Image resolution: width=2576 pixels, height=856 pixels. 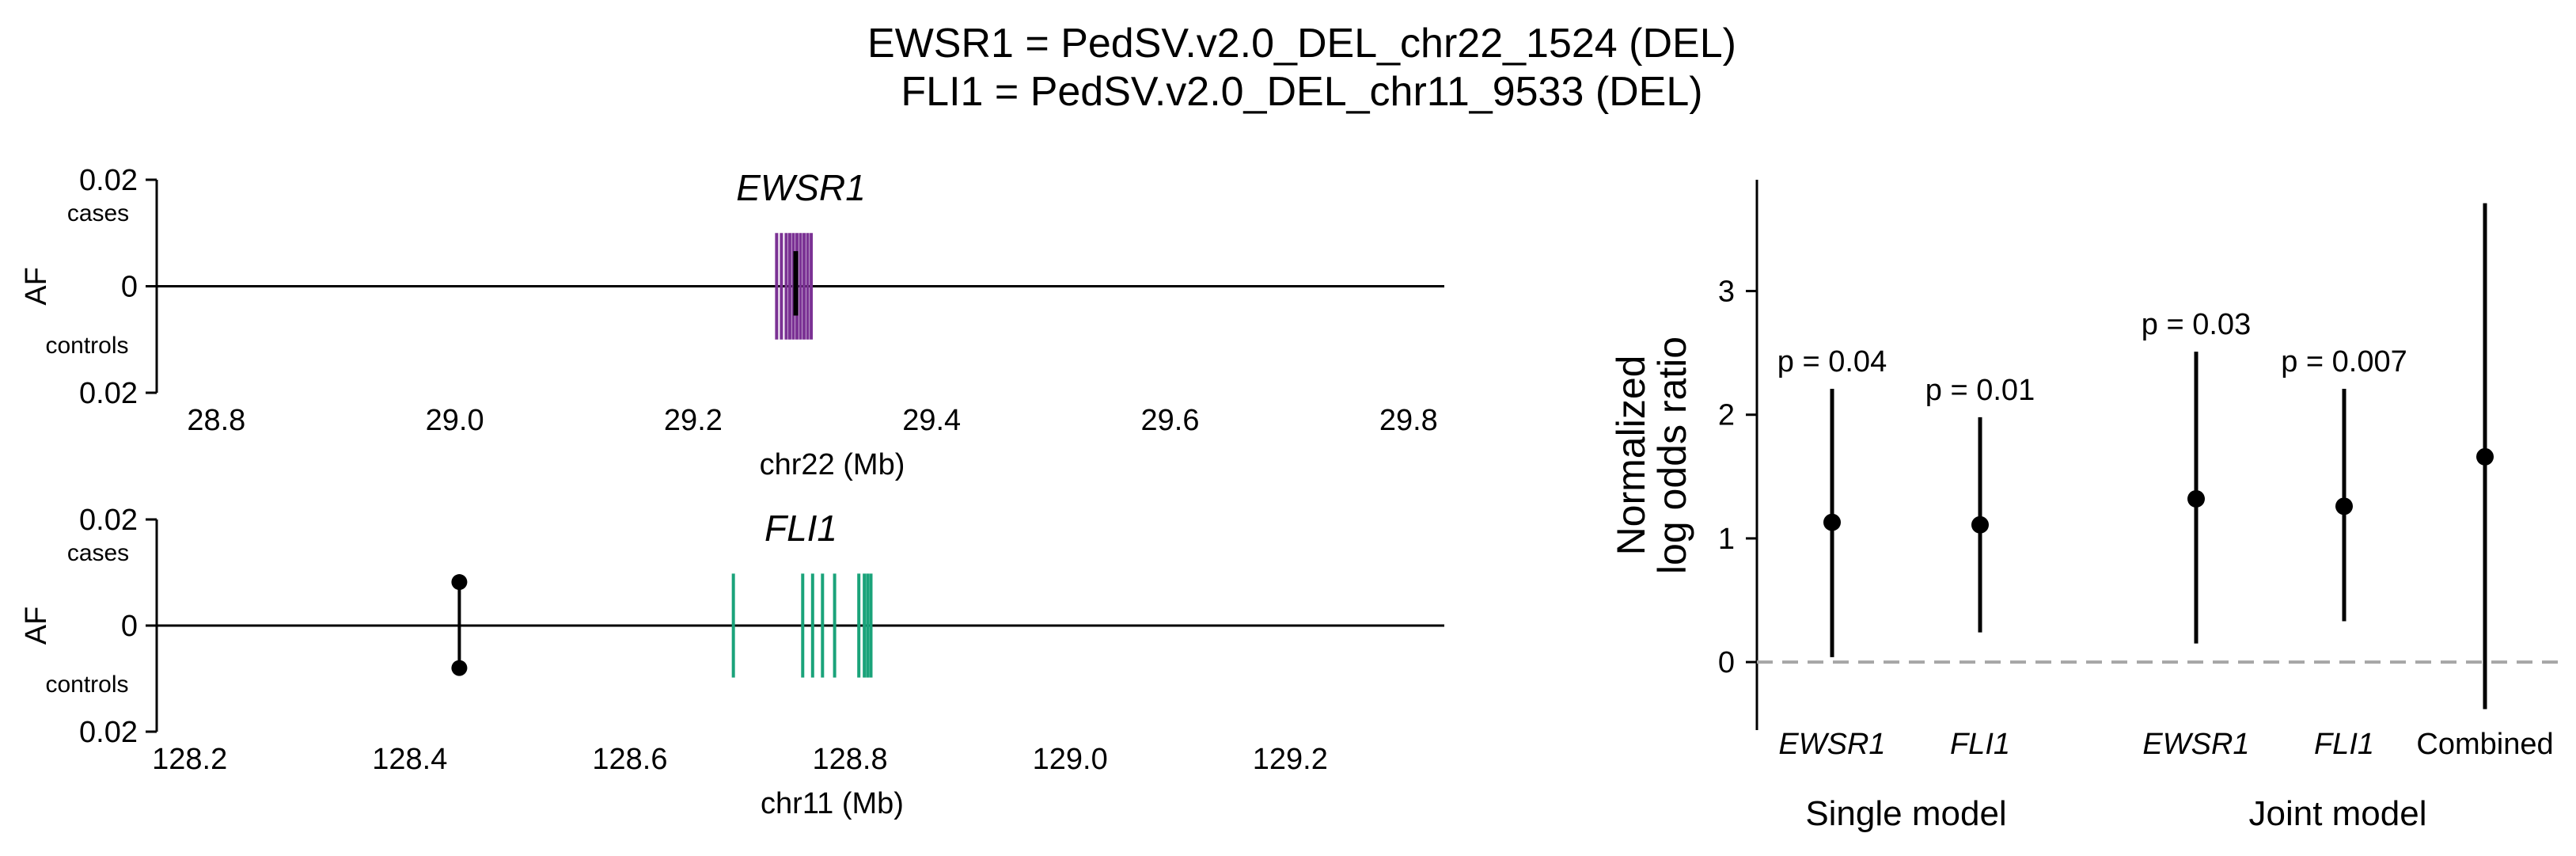 I want to click on x-tick-label: 29.2, so click(x=693, y=420).